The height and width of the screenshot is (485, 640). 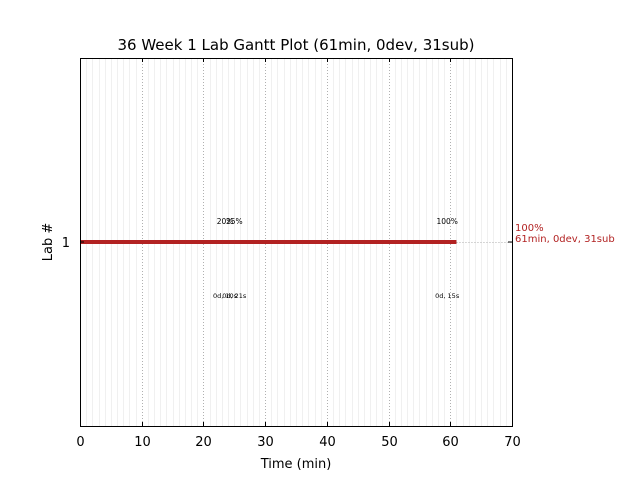 I want to click on x-tick-label: 40, so click(x=327, y=442).